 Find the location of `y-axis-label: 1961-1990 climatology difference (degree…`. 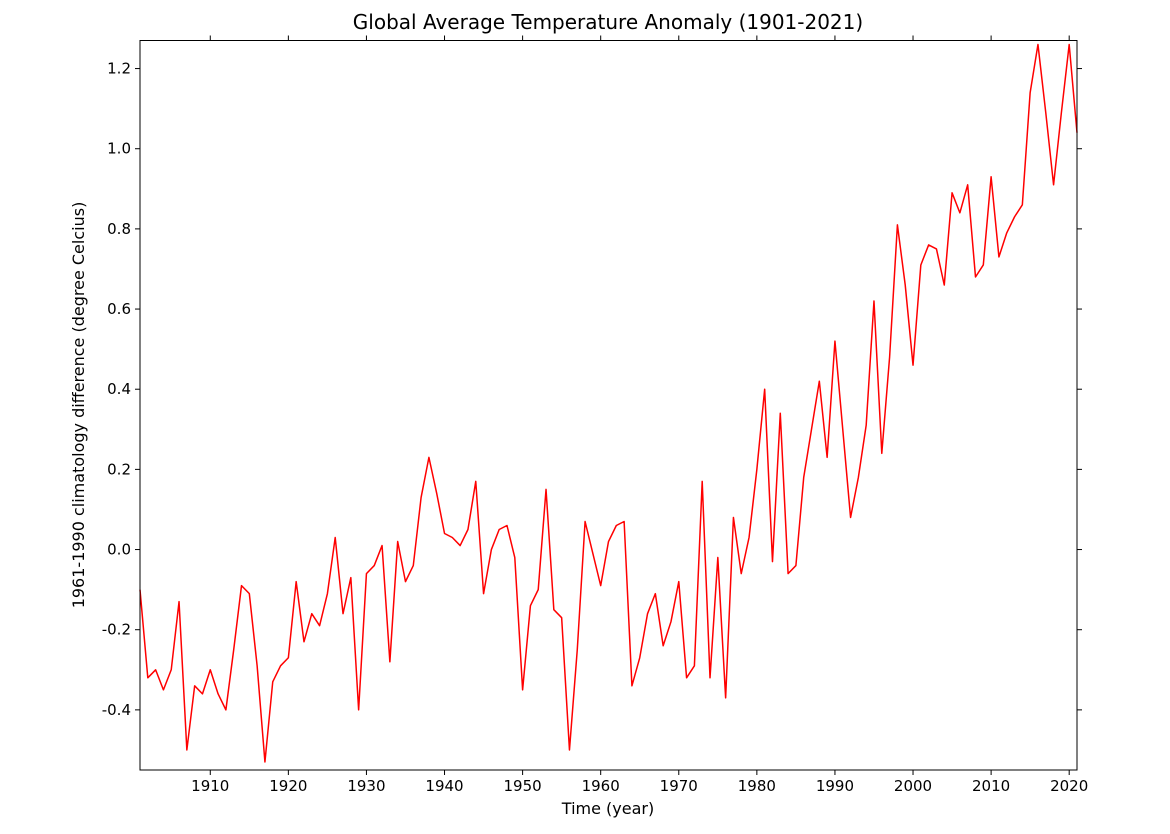

y-axis-label: 1961-1990 climatology difference (degree… is located at coordinates (78, 405).